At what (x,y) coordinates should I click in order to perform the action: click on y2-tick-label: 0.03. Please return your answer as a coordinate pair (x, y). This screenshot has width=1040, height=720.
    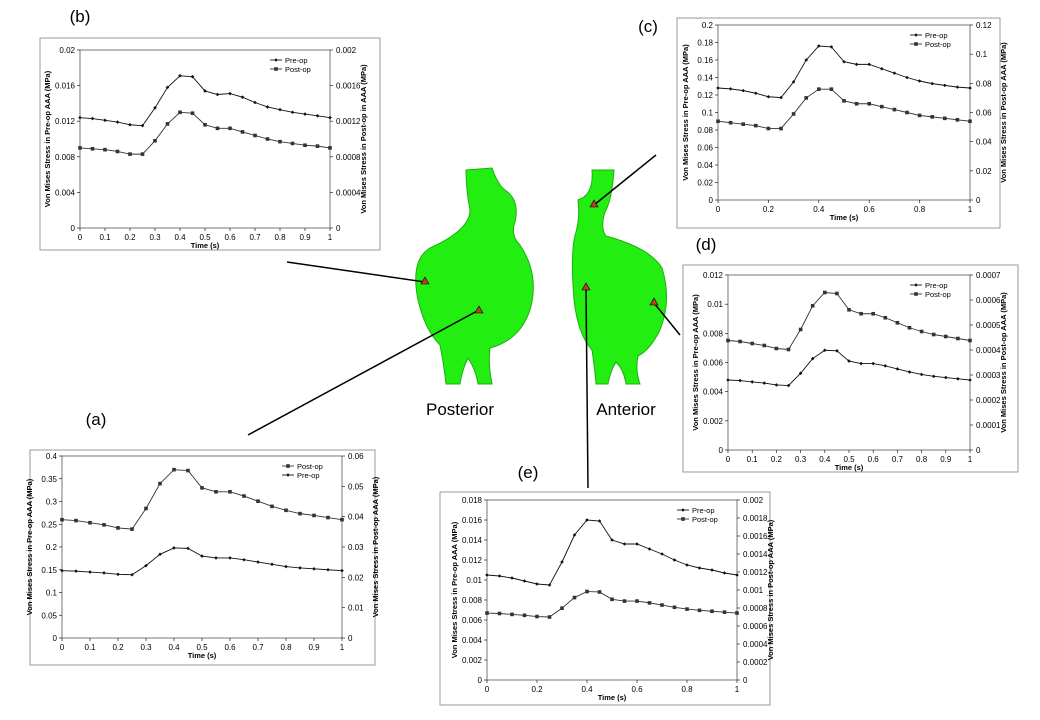
    Looking at the image, I should click on (356, 547).